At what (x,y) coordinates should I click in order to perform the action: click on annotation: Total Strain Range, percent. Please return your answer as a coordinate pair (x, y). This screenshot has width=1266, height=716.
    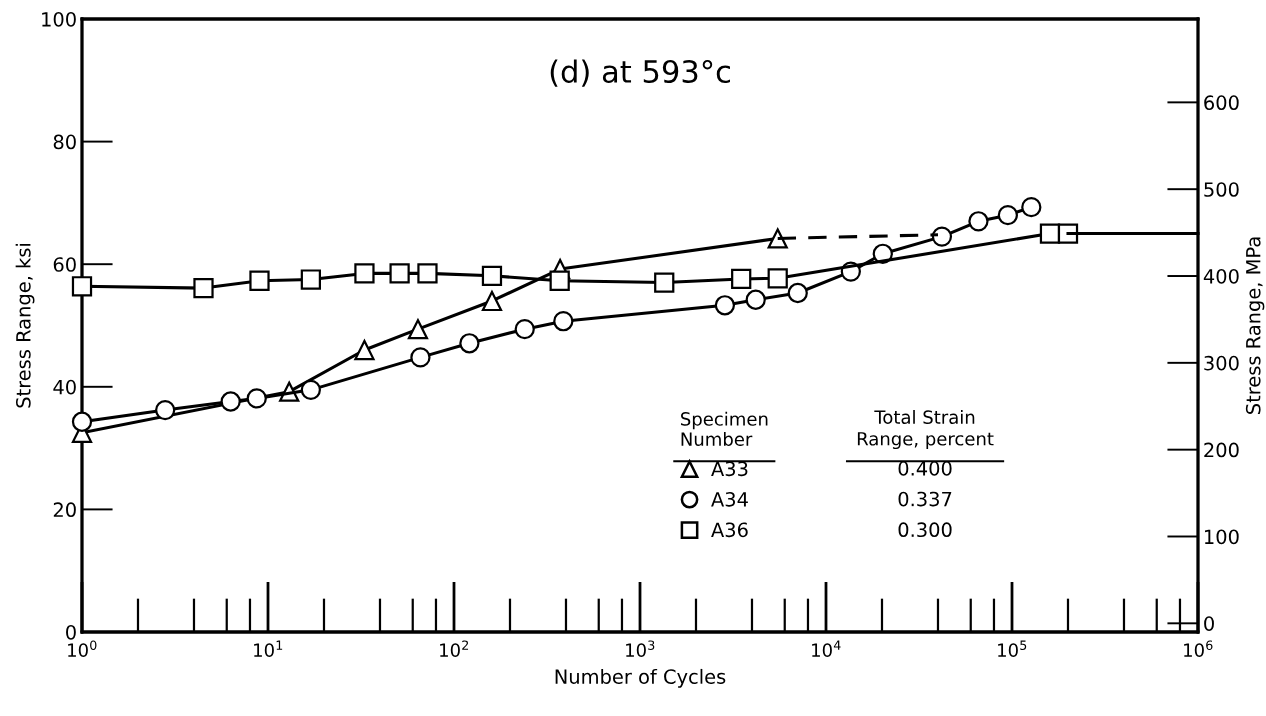
    Looking at the image, I should click on (925, 430).